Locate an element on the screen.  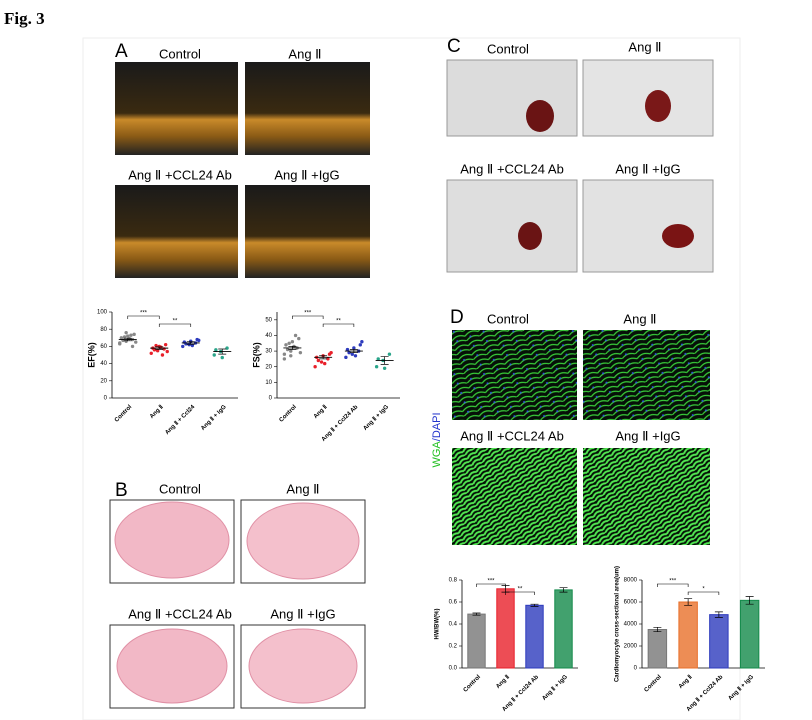
y-tick-label: 2000 is located at coordinates (631, 647).